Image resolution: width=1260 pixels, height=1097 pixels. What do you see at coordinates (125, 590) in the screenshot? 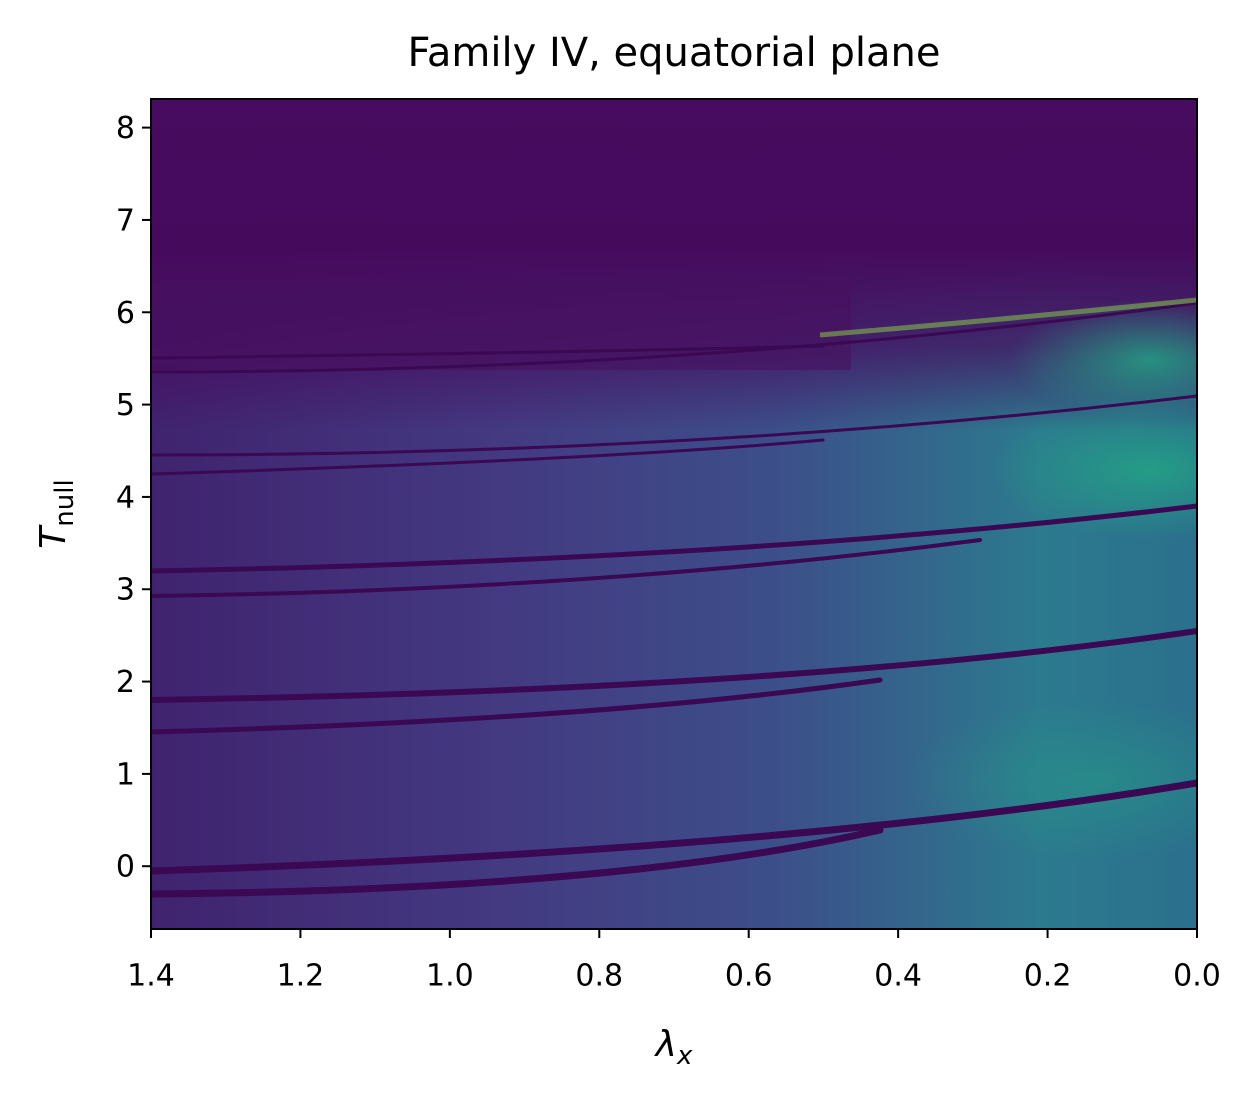
I see `y-tick-label: 3` at bounding box center [125, 590].